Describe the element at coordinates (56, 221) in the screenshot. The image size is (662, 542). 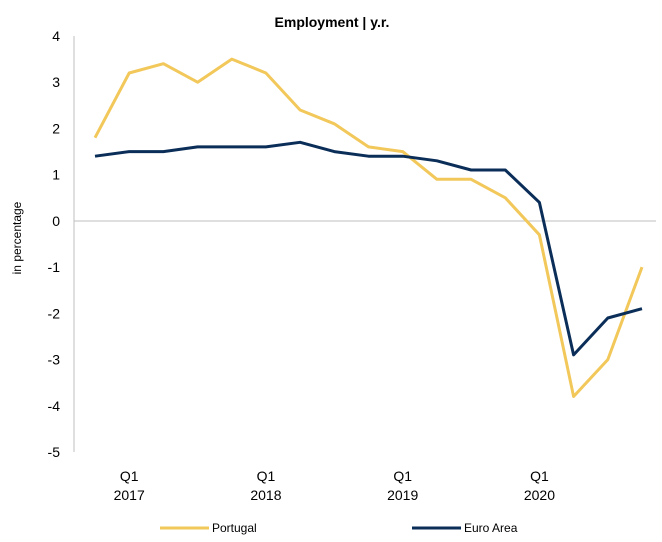
I see `y-tick-label: 0` at that location.